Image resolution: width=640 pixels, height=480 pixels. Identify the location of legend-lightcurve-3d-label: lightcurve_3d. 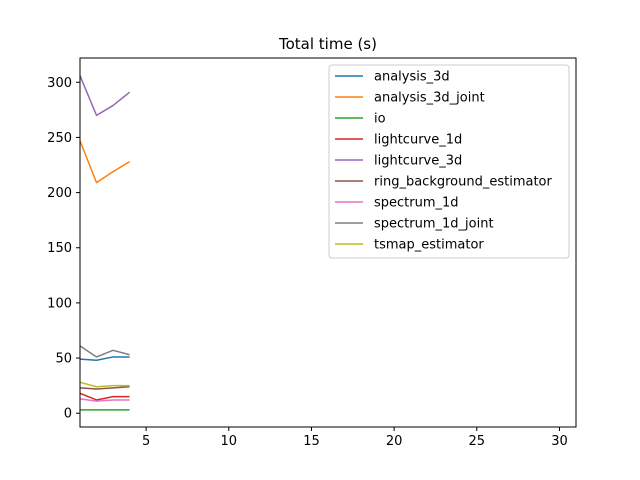
(418, 161).